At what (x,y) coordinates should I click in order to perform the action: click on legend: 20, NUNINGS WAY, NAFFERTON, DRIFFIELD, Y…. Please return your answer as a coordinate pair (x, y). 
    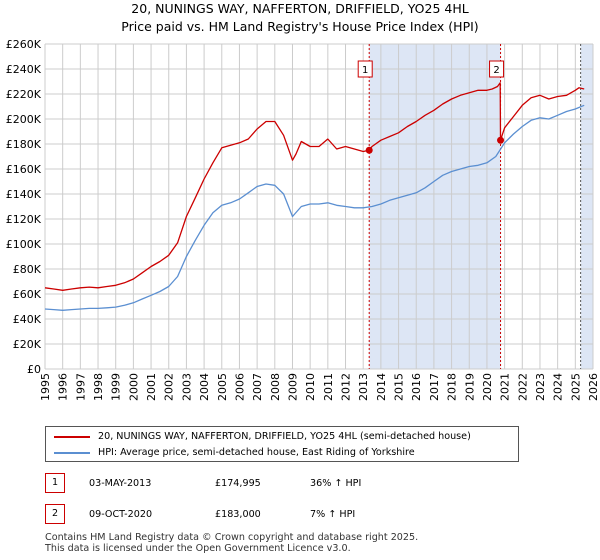
    Looking at the image, I should click on (282, 444).